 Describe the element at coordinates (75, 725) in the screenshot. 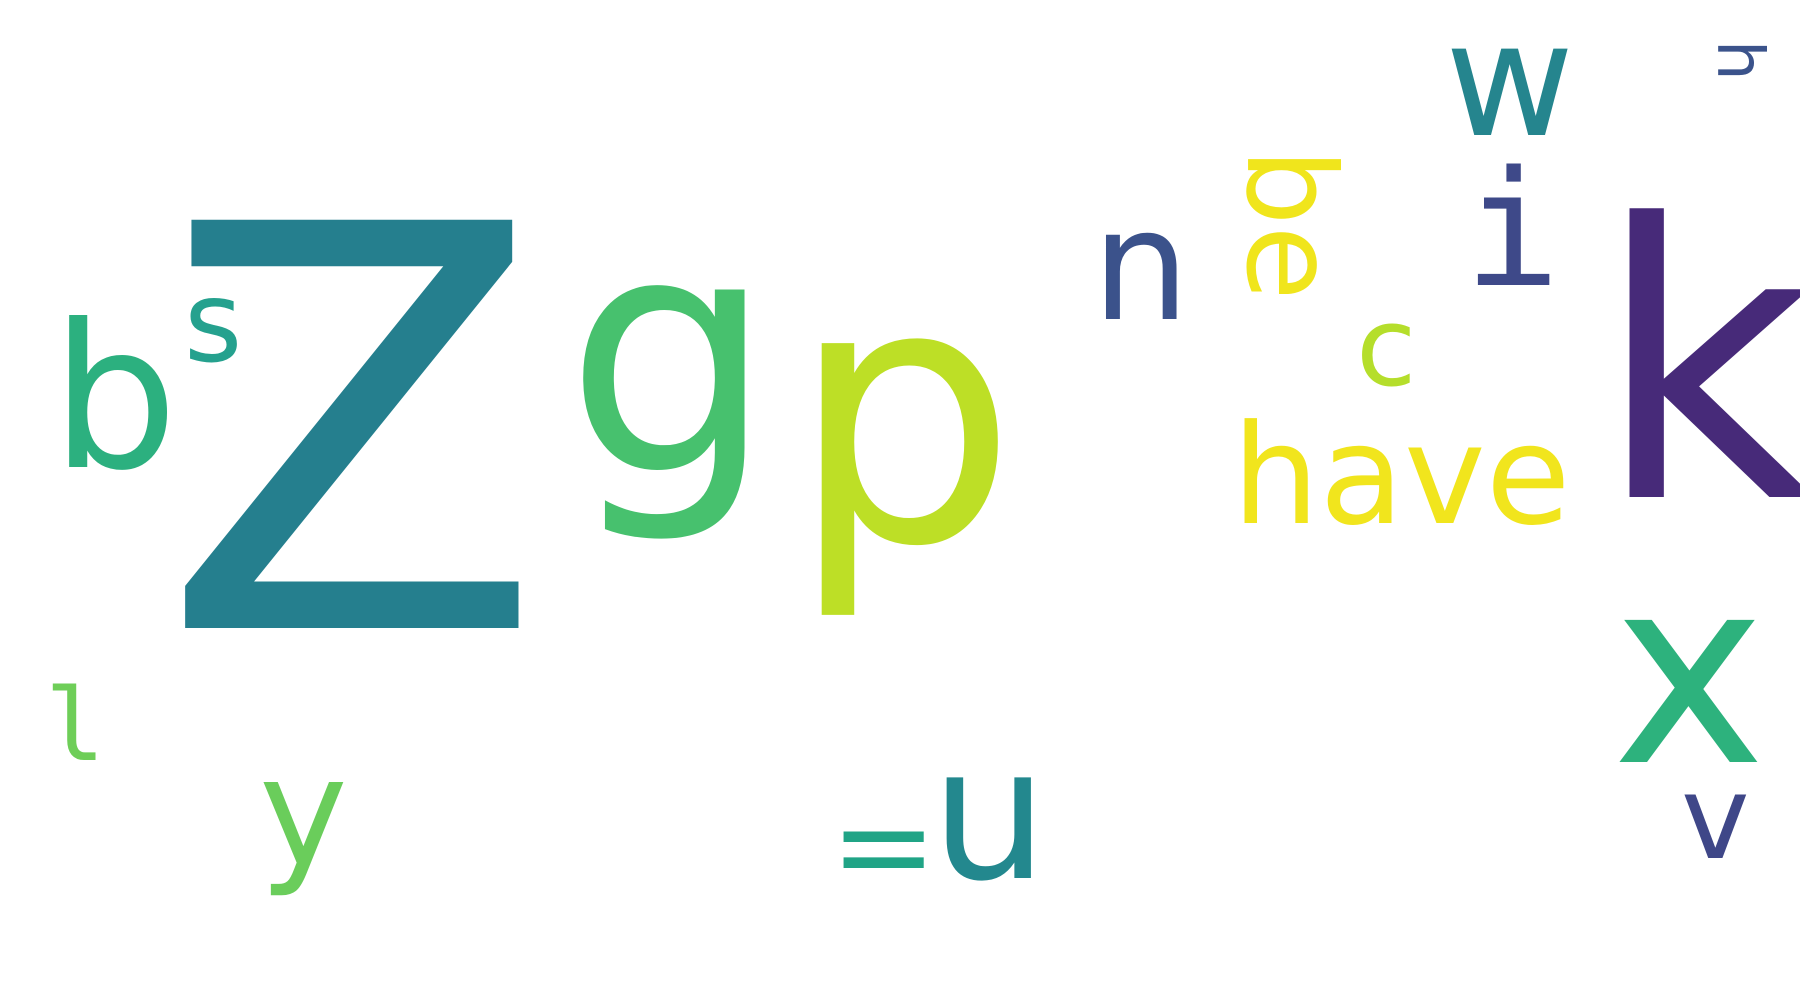

I see `word-l: l` at that location.